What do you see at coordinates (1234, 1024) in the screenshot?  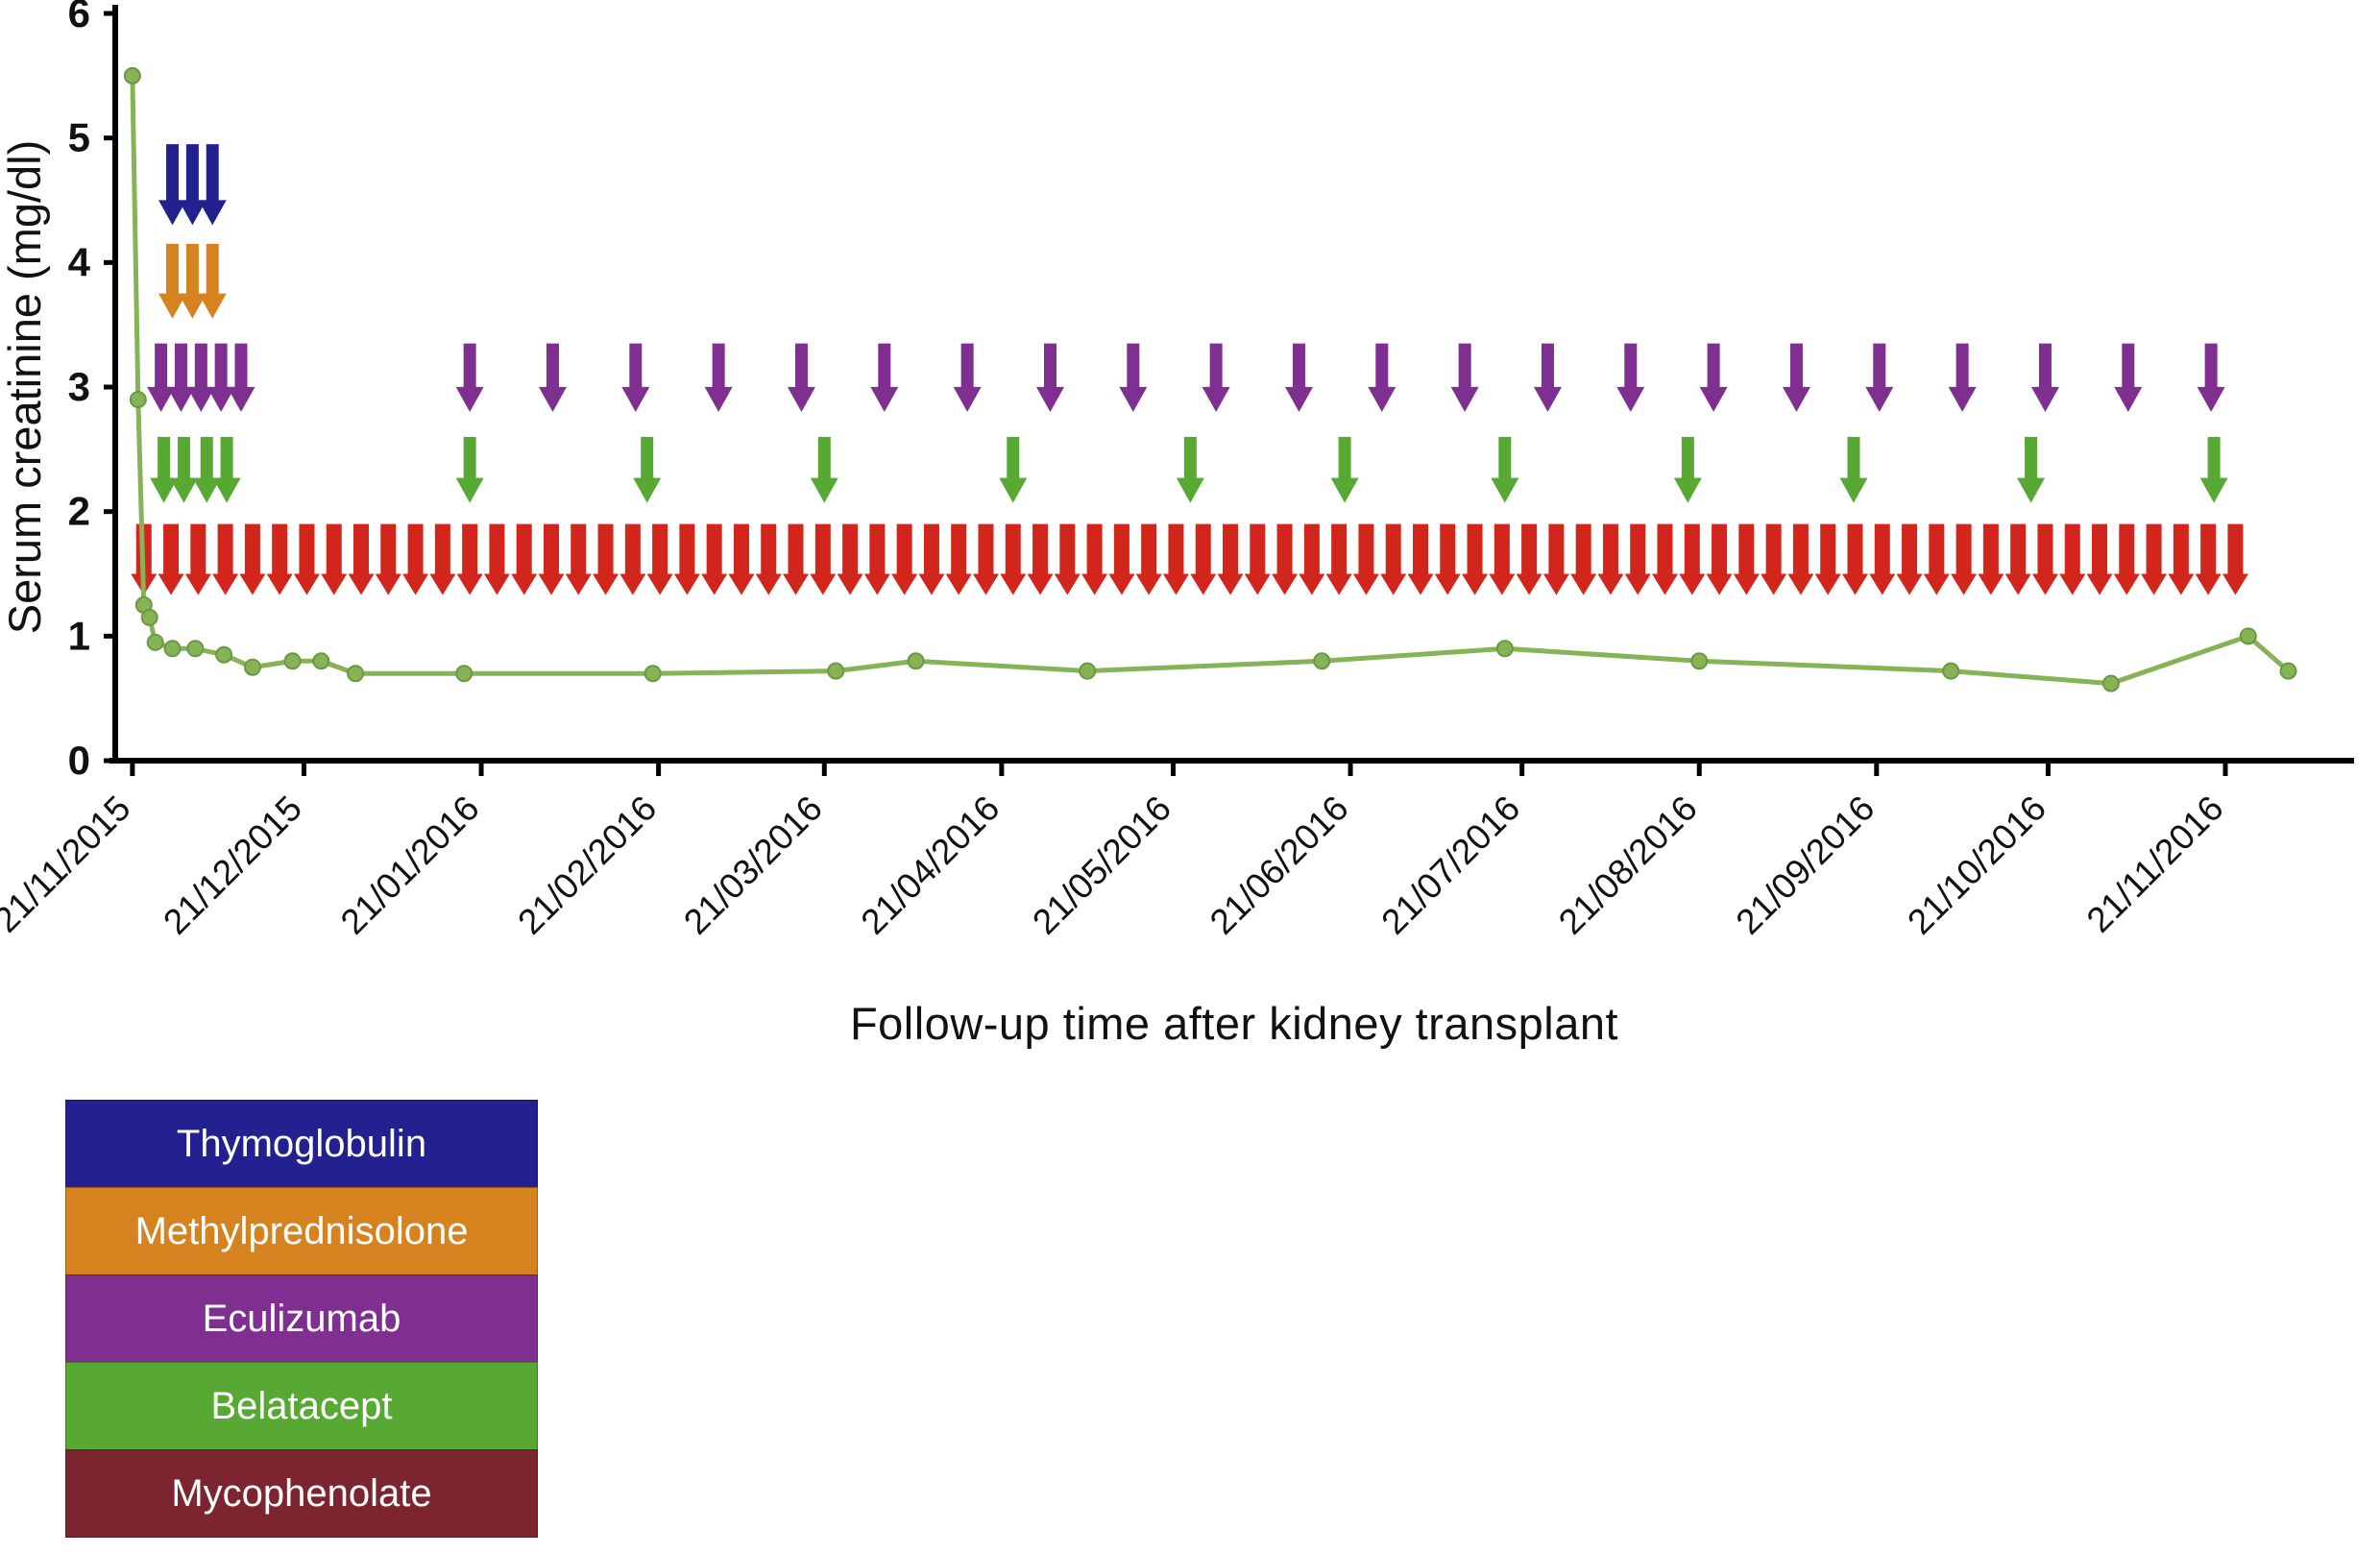 I see `x-axis-title: Follow-up time after kidney transplant` at bounding box center [1234, 1024].